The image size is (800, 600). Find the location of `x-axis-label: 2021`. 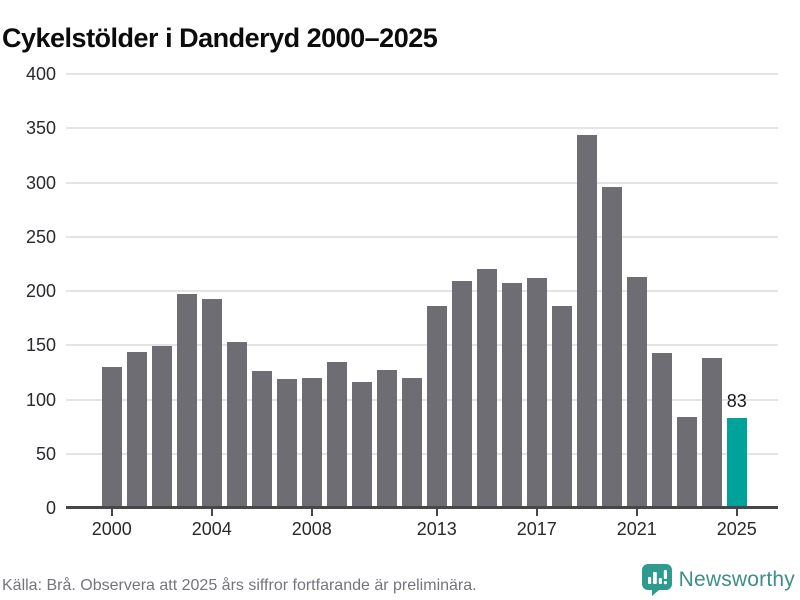

x-axis-label: 2021 is located at coordinates (636, 529).